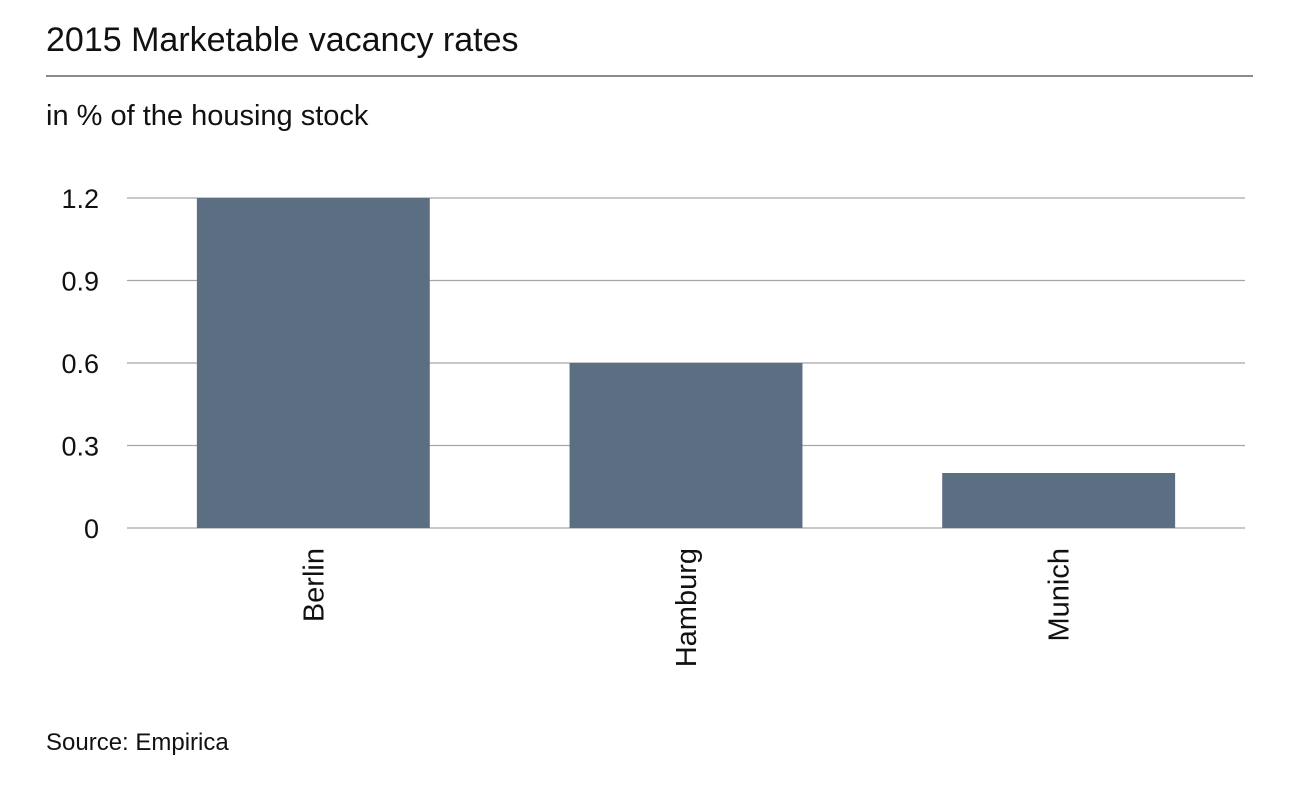 Image resolution: width=1311 pixels, height=787 pixels. Describe the element at coordinates (686, 445) in the screenshot. I see `bar-hamburg` at that location.